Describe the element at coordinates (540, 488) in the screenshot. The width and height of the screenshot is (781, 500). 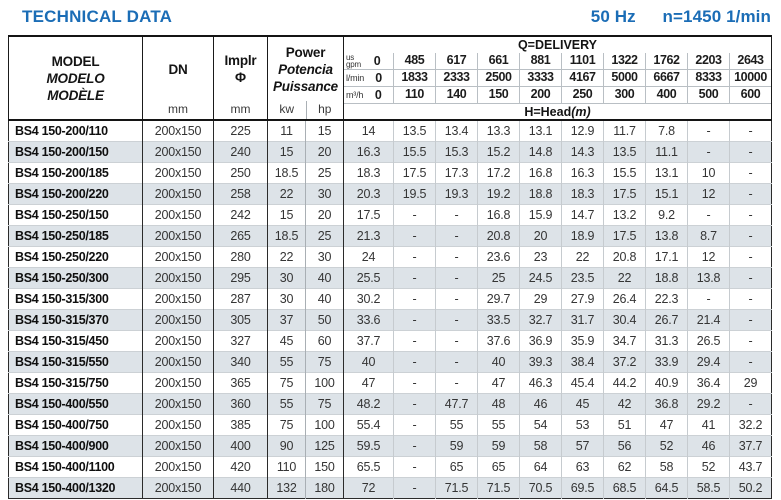
I see `head-value-cell: 70.5` at that location.